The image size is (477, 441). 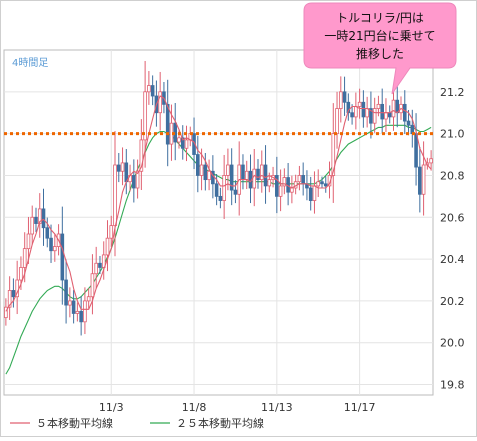 I want to click on y-tick-label: 20.2, so click(x=452, y=301).